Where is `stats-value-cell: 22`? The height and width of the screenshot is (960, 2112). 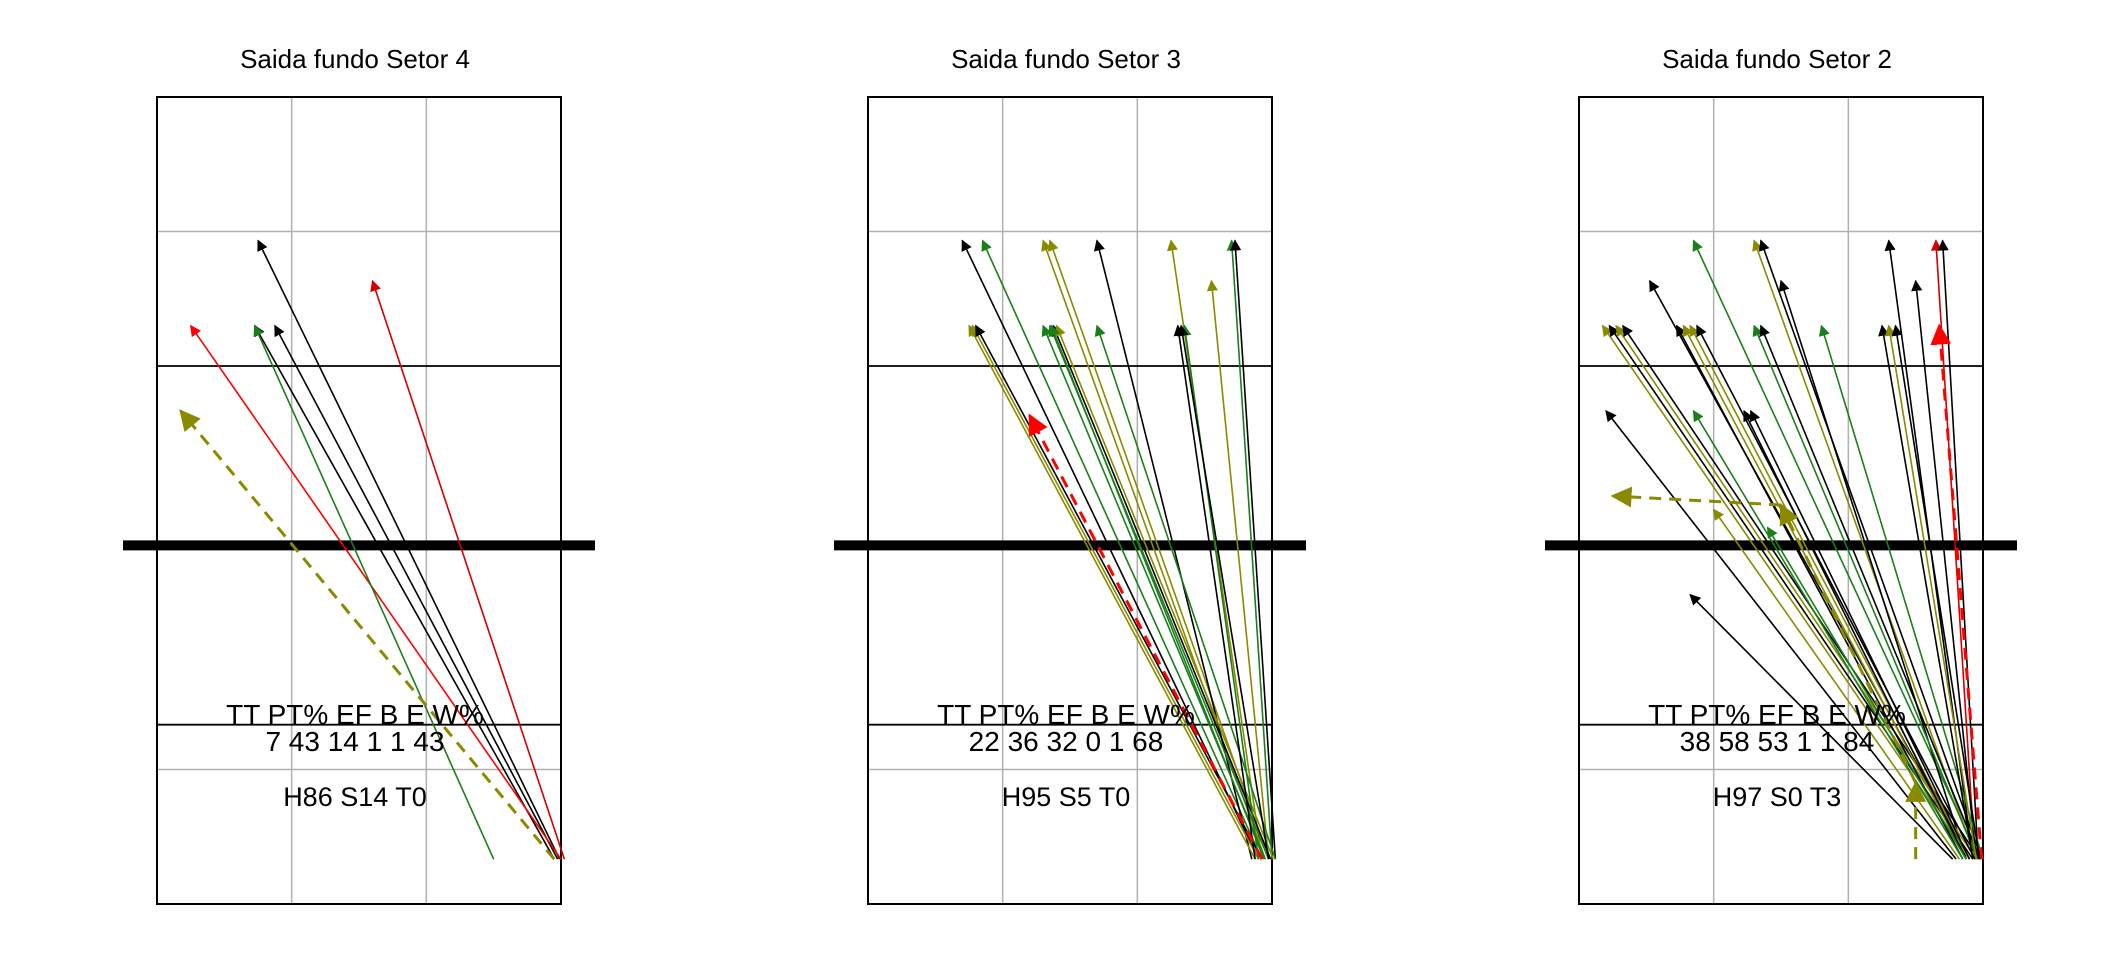 stats-value-cell: 22 is located at coordinates (984, 741).